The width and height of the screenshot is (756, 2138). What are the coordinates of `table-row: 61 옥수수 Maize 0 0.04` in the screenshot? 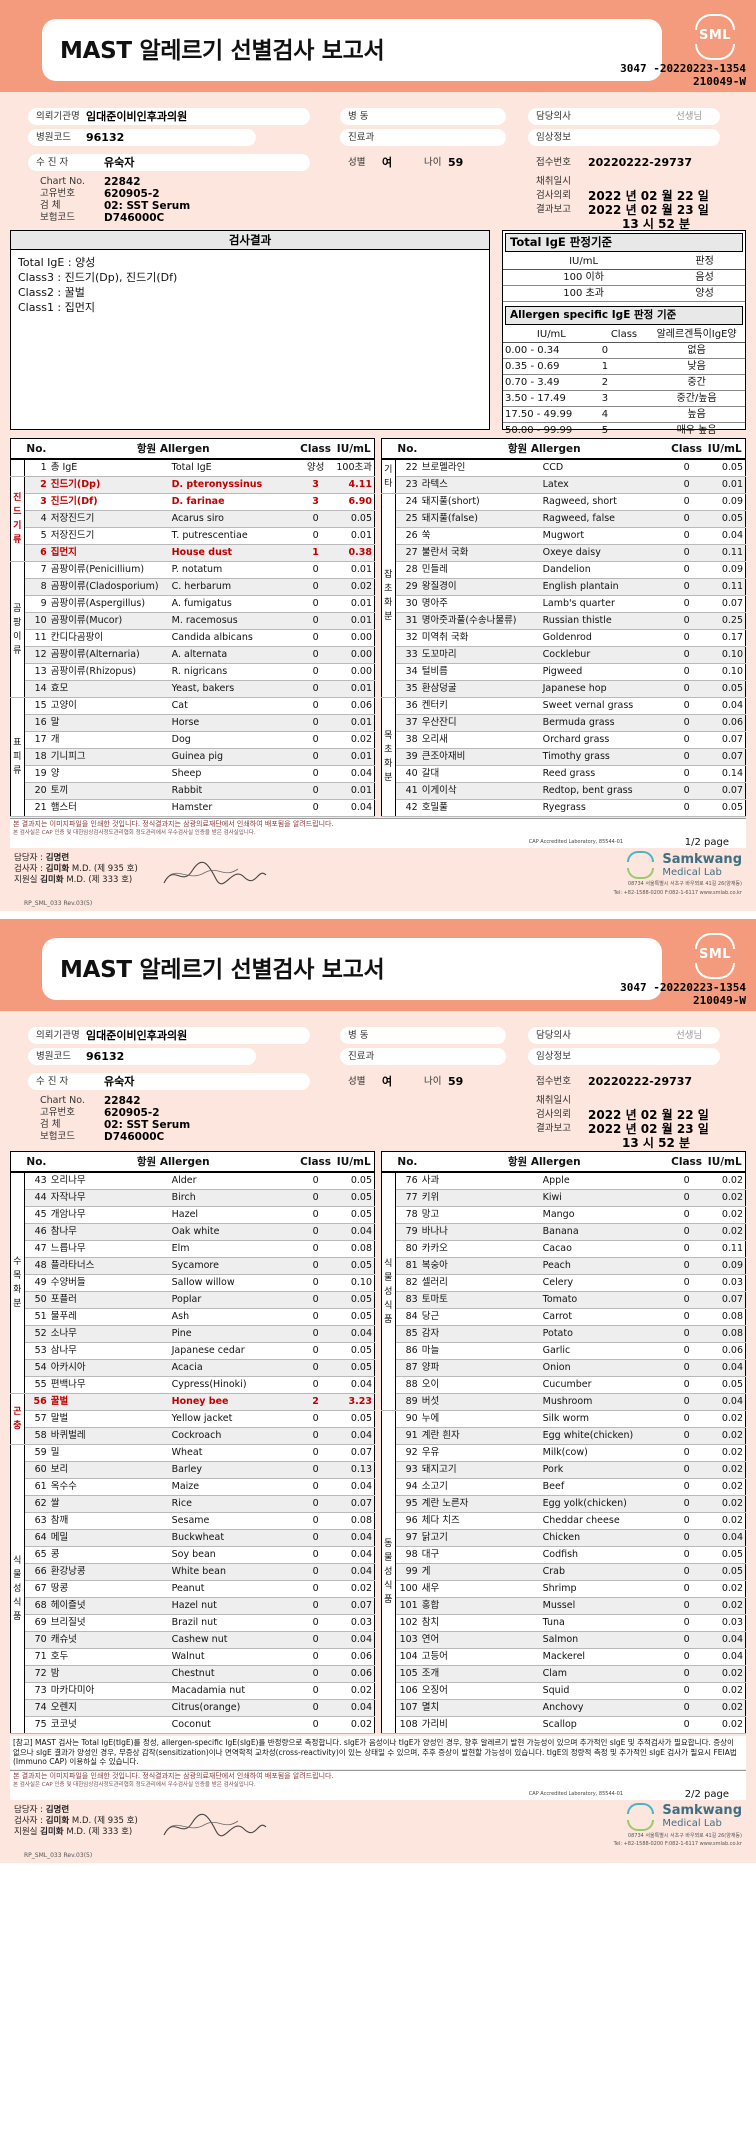 It's located at (193, 1487).